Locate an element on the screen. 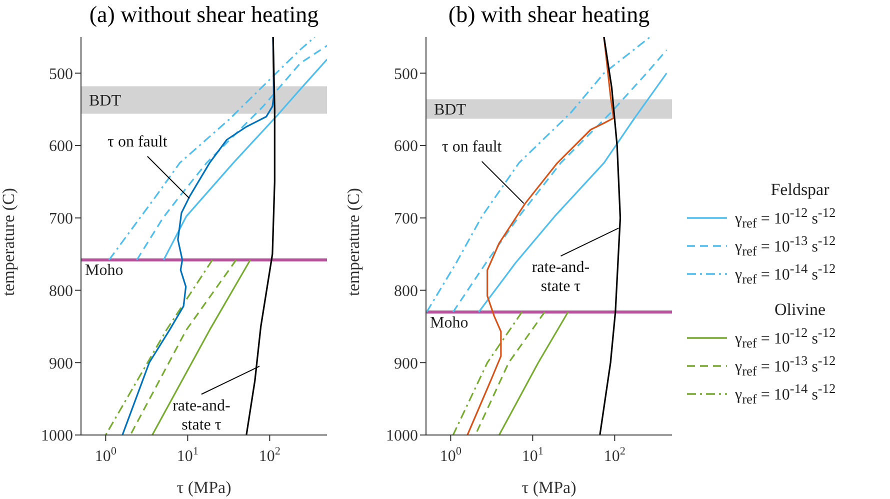 This screenshot has width=890, height=499. text: Olivine is located at coordinates (800, 310).